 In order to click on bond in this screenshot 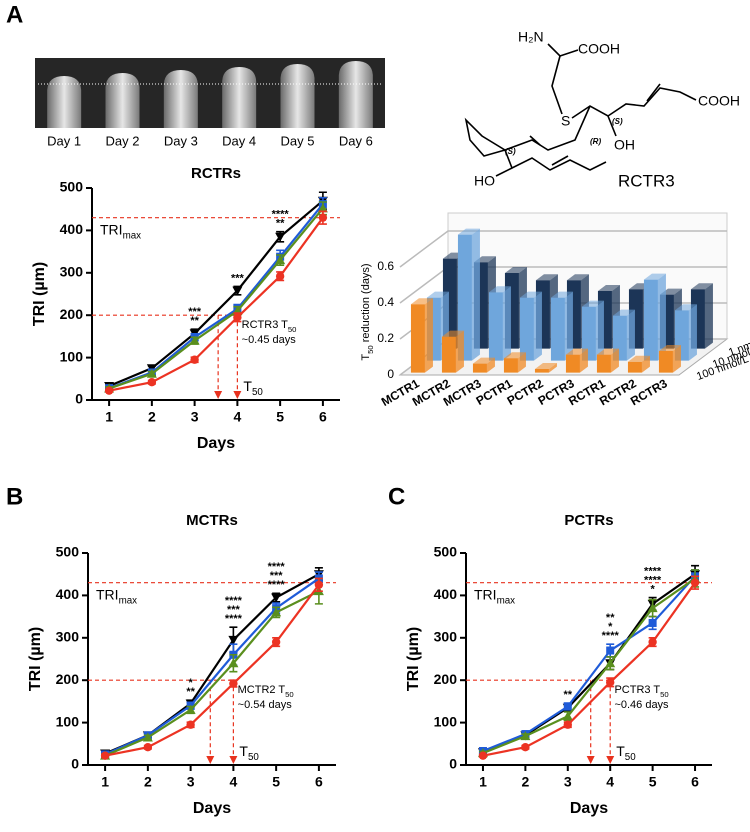, I will do `click(612, 126)`.